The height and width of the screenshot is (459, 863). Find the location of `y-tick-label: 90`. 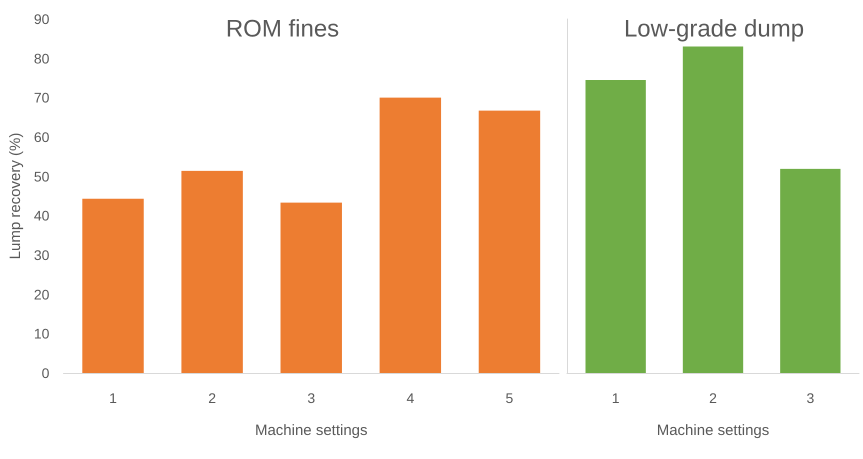

y-tick-label: 90 is located at coordinates (42, 19).